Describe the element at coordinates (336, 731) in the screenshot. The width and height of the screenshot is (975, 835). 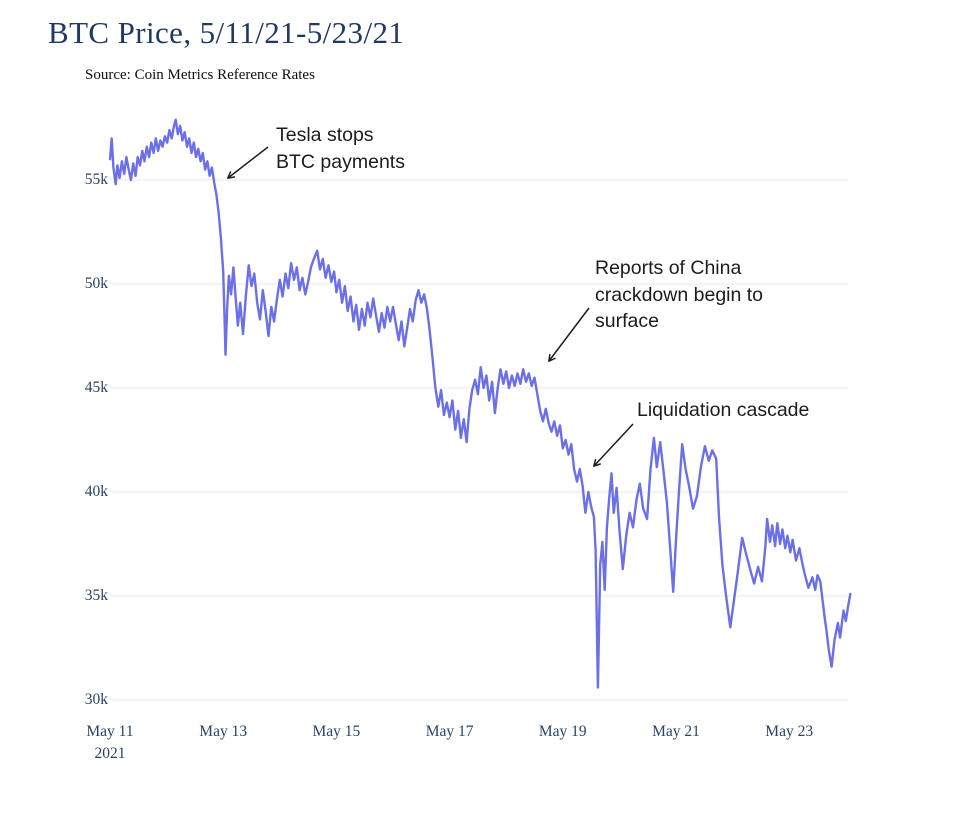
I see `x-tick-label: May 15` at that location.